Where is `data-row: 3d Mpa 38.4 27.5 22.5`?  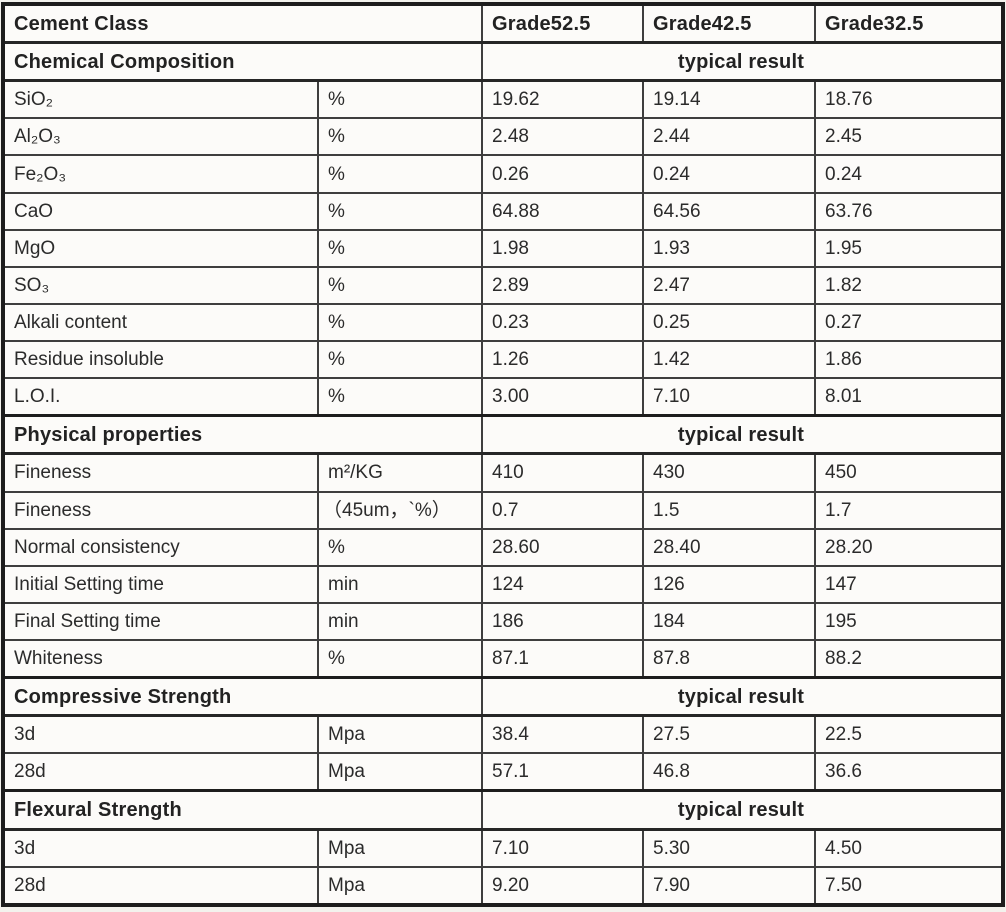
data-row: 3d Mpa 38.4 27.5 22.5 is located at coordinates (503, 734).